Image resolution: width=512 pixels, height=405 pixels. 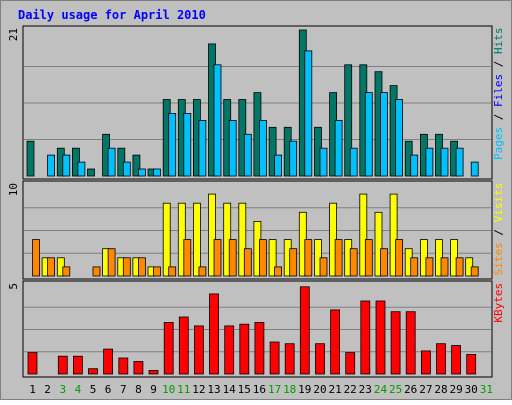 I want to click on chart-title: Daily usage for April 2010, so click(x=112, y=15).